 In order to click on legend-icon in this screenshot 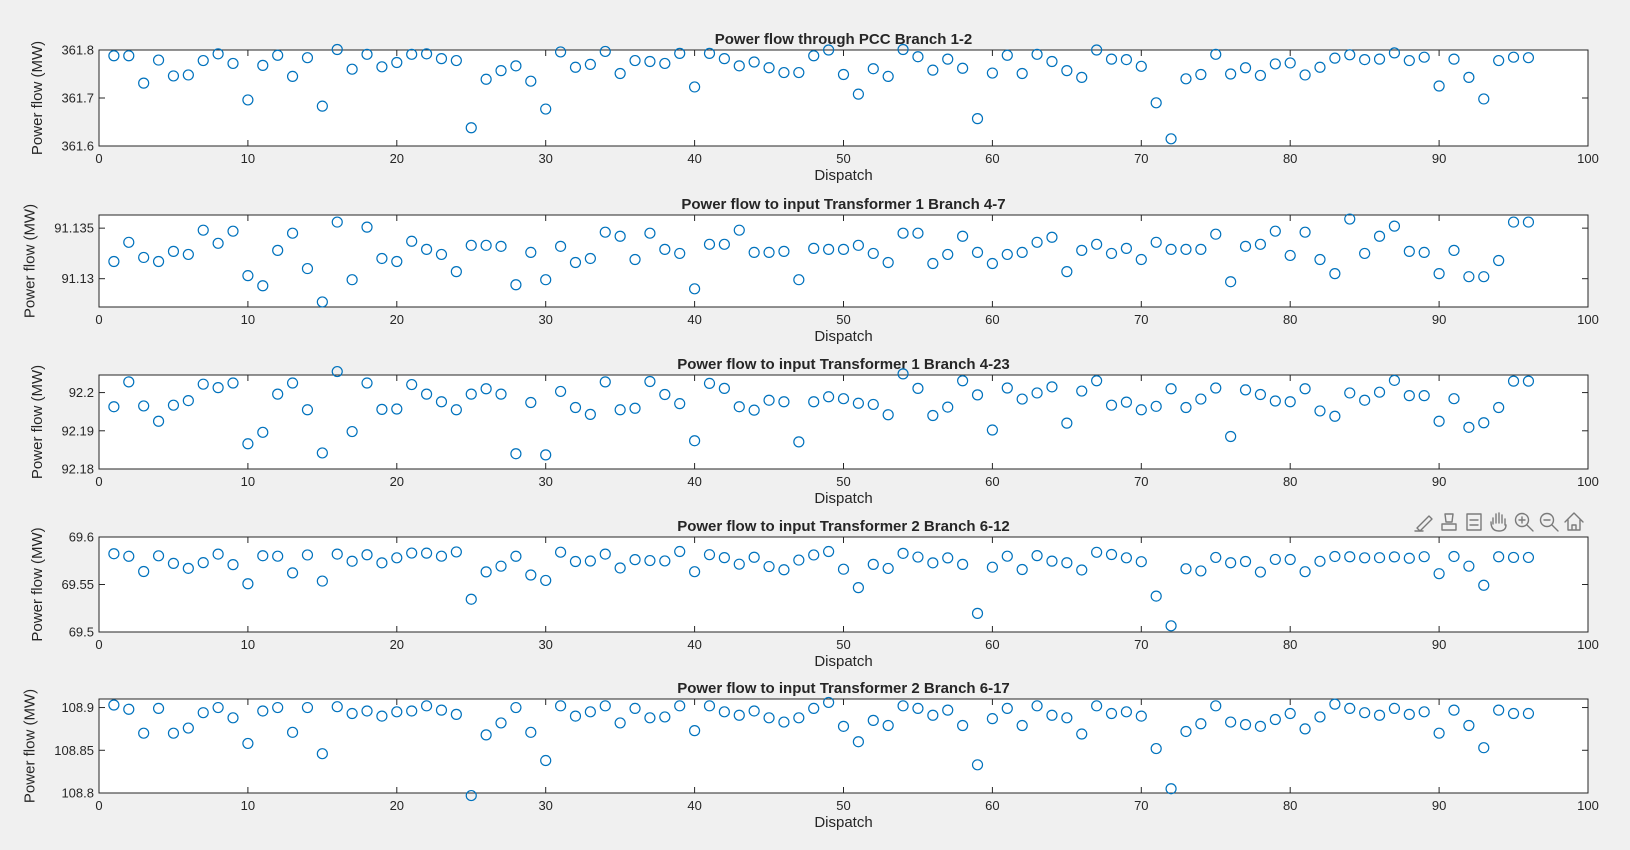, I will do `click(1474, 522)`.